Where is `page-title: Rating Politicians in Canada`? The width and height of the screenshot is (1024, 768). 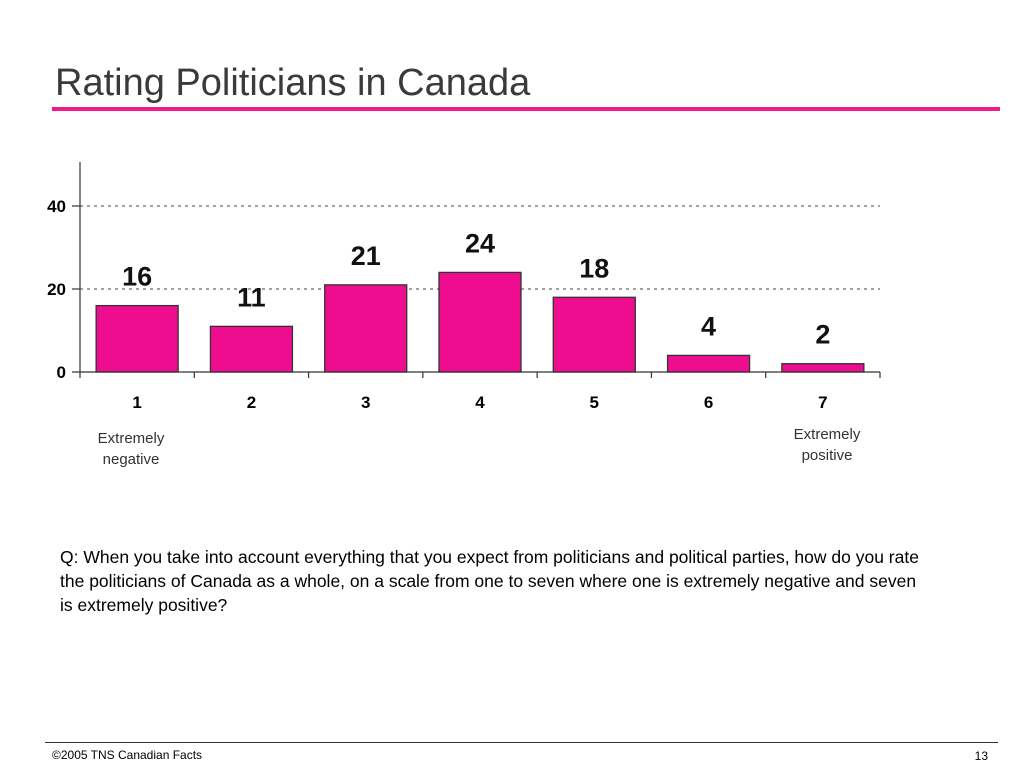
page-title: Rating Politicians in Canada is located at coordinates (293, 83).